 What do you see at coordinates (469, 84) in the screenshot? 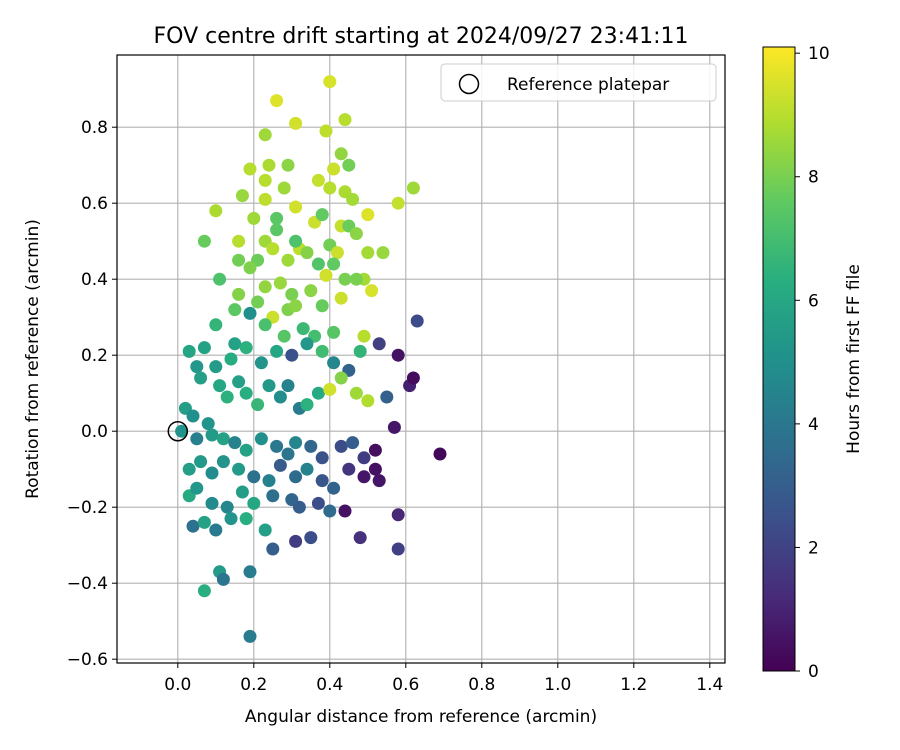
I see `legend-reference-marker` at bounding box center [469, 84].